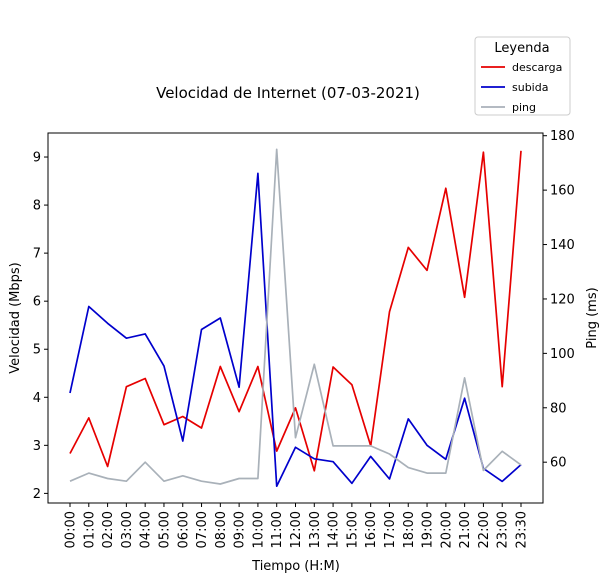 The height and width of the screenshot is (582, 609). What do you see at coordinates (503, 529) in the screenshot?
I see `x-tick-label: 23:00` at bounding box center [503, 529].